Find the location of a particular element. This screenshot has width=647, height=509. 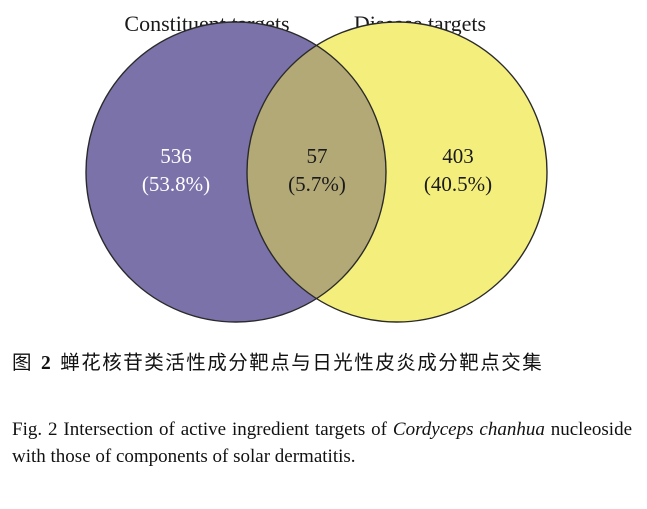

intersection-percent: (5.7%) is located at coordinates (317, 184).